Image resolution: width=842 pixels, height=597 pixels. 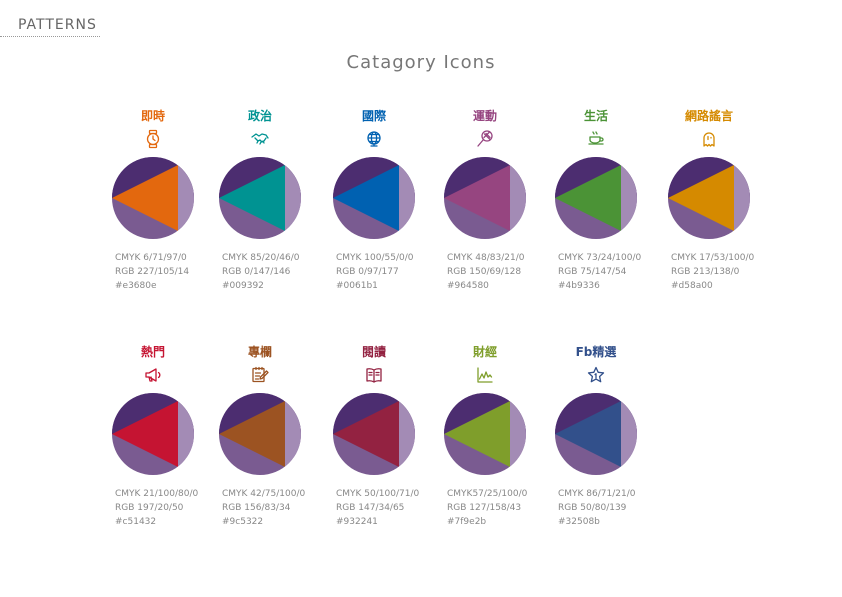 What do you see at coordinates (149, 508) in the screenshot?
I see `spec-rgb: RGB 197/20/50` at bounding box center [149, 508].